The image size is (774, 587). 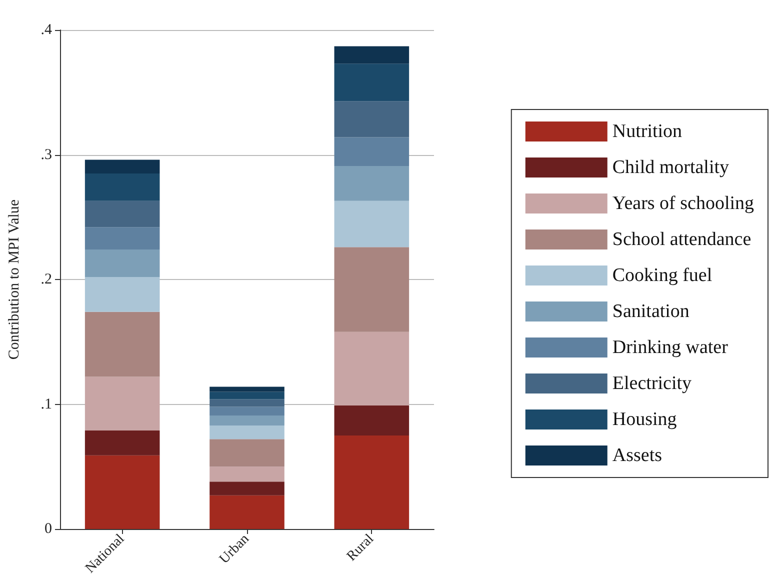 I want to click on legend-label: Cooking fuel, so click(x=662, y=275).